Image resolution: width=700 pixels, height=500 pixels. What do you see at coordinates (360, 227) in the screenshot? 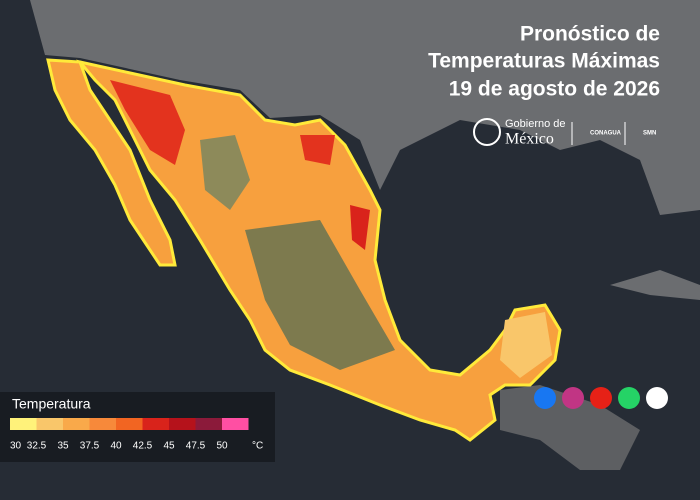
I see `hot-zone-tamaulipas` at bounding box center [360, 227].